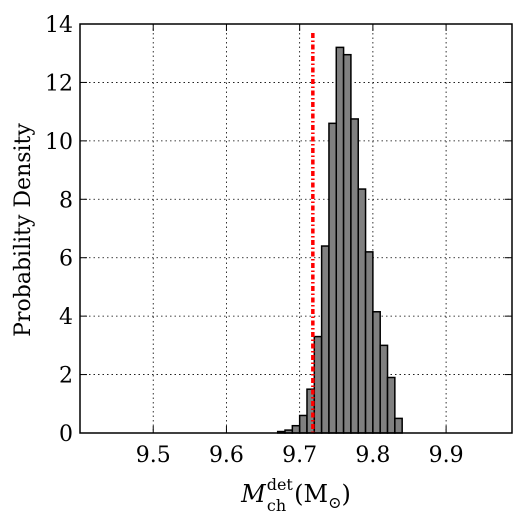 Image resolution: width=524 pixels, height=522 pixels. Describe the element at coordinates (253, 494) in the screenshot. I see `x-axis-label-base: M` at that location.